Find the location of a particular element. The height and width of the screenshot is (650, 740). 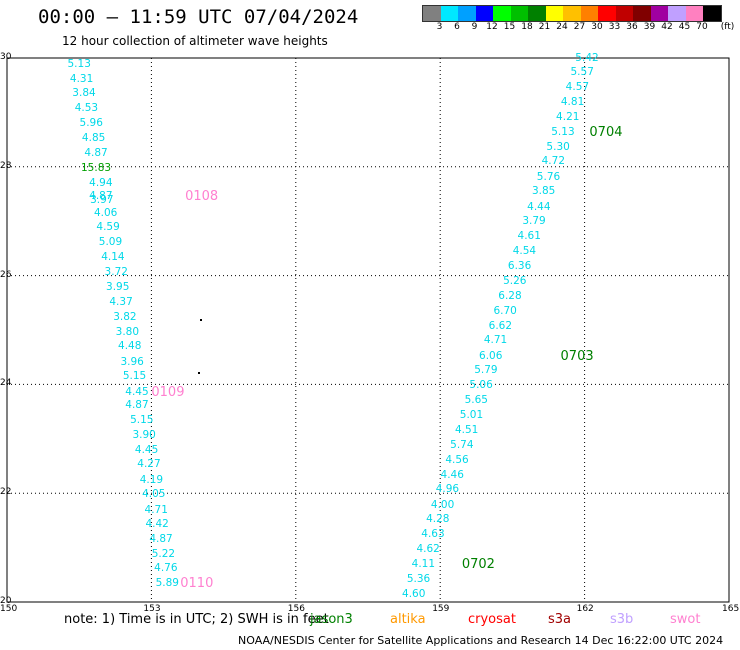

wave-height-value: 5.65 is located at coordinates (476, 400).